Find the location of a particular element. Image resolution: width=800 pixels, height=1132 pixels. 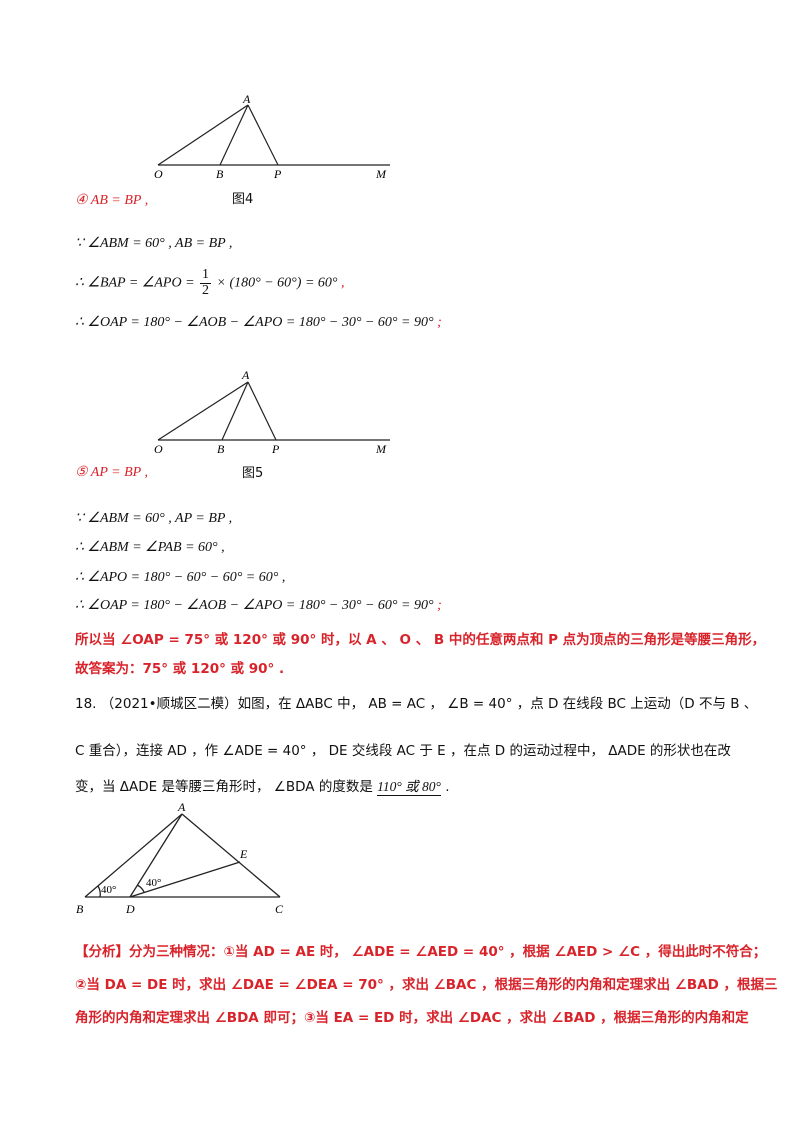

question-18-line3: 变，当 ΔADE 是等腰三角形时， ∠BDA 的度数是 110° 或 80° . is located at coordinates (262, 785).